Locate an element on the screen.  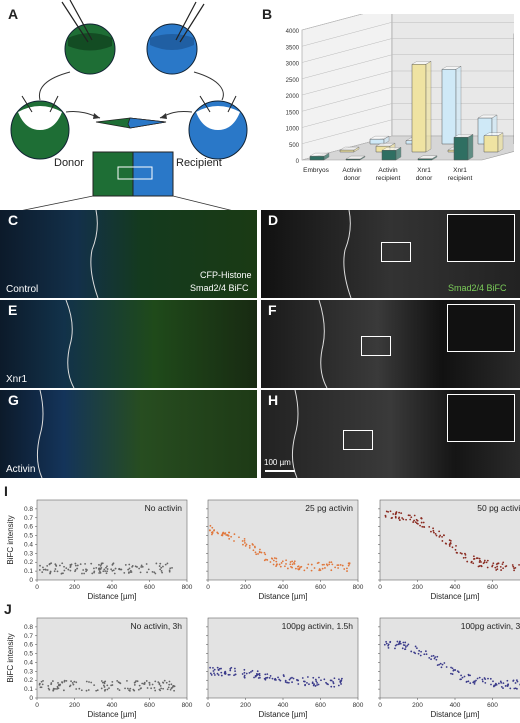
bar-top is located at coordinates (463, 136).